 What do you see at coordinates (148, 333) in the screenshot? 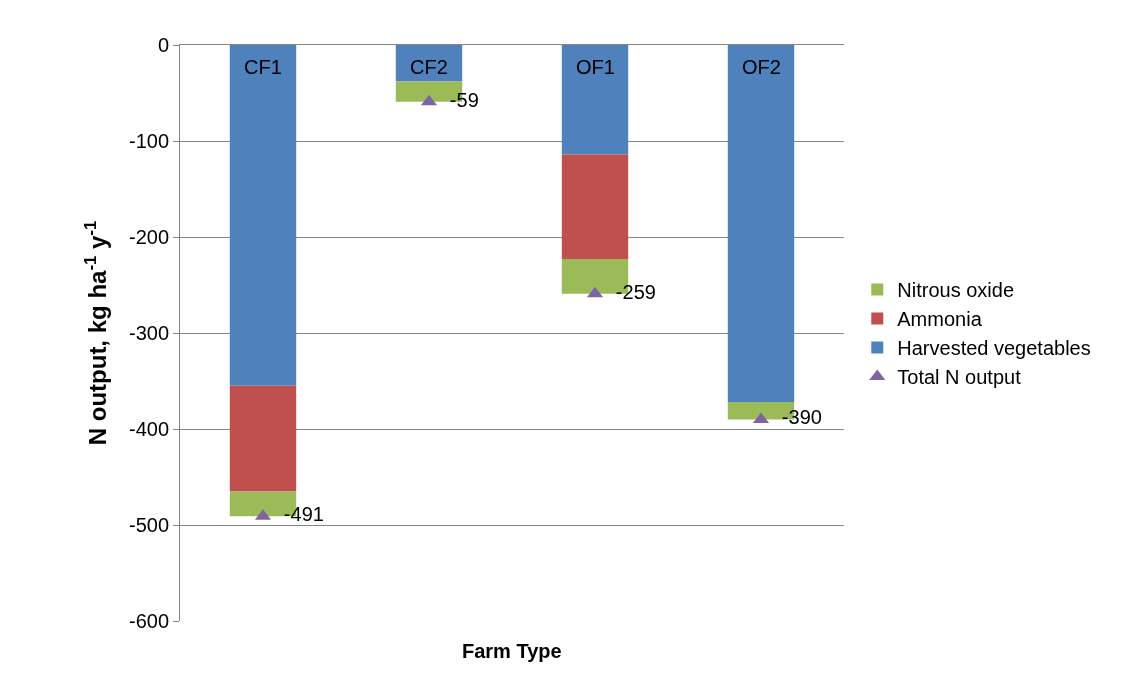
I see `y-tick-label: -300` at bounding box center [148, 333].